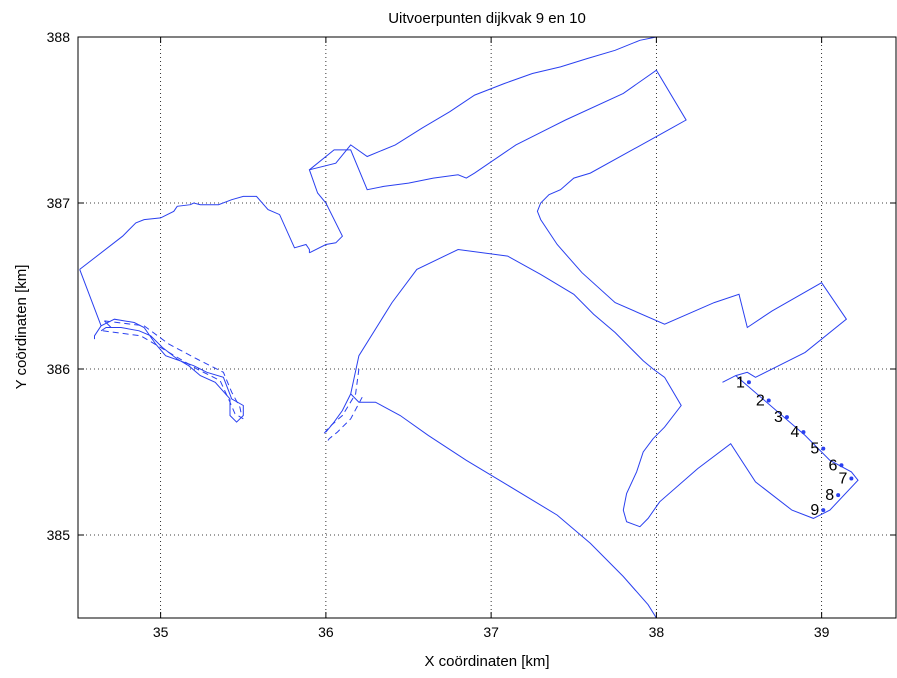 The height and width of the screenshot is (678, 897). What do you see at coordinates (778, 417) in the screenshot?
I see `output-point-label: 3` at bounding box center [778, 417].